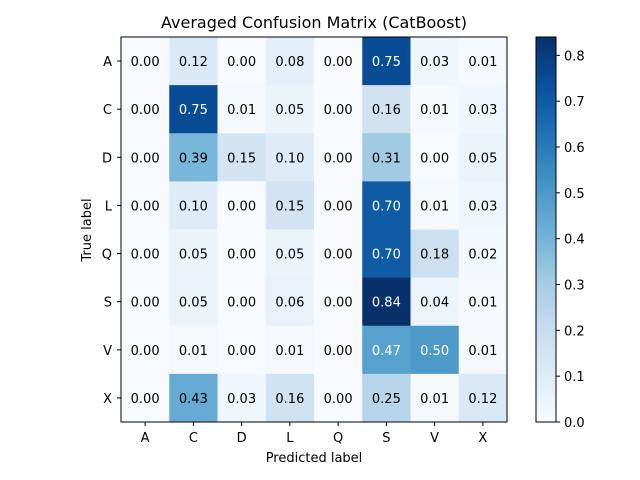 The height and width of the screenshot is (480, 640). I want to click on x-tick-label: X, so click(482, 438).